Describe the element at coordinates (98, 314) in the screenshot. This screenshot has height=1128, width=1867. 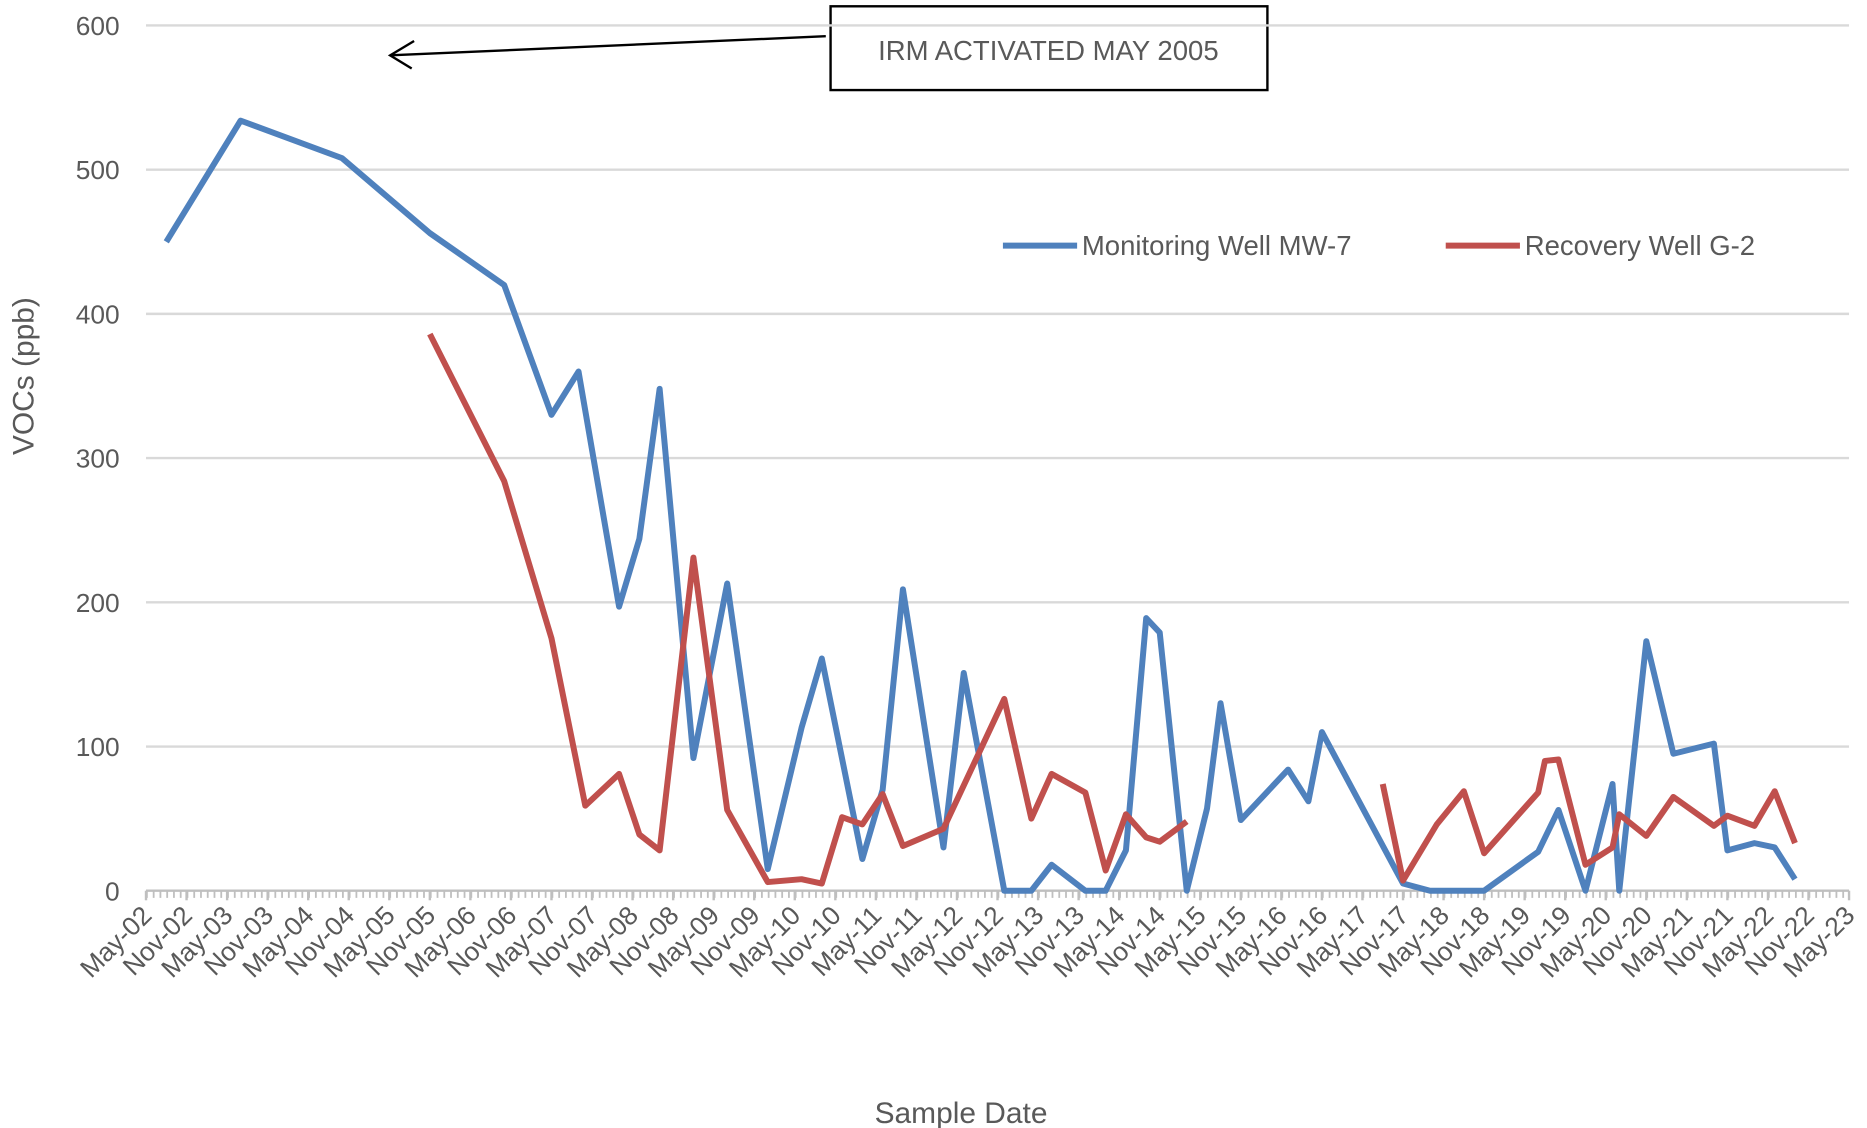
I see `y-tick-label: 400` at that location.